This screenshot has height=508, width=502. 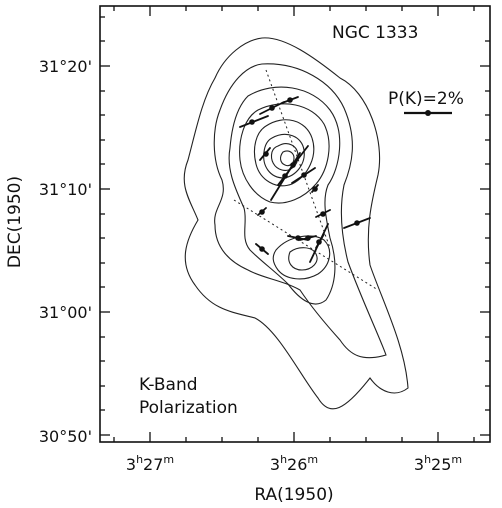 I want to click on vector-centers, so click(x=304, y=174).